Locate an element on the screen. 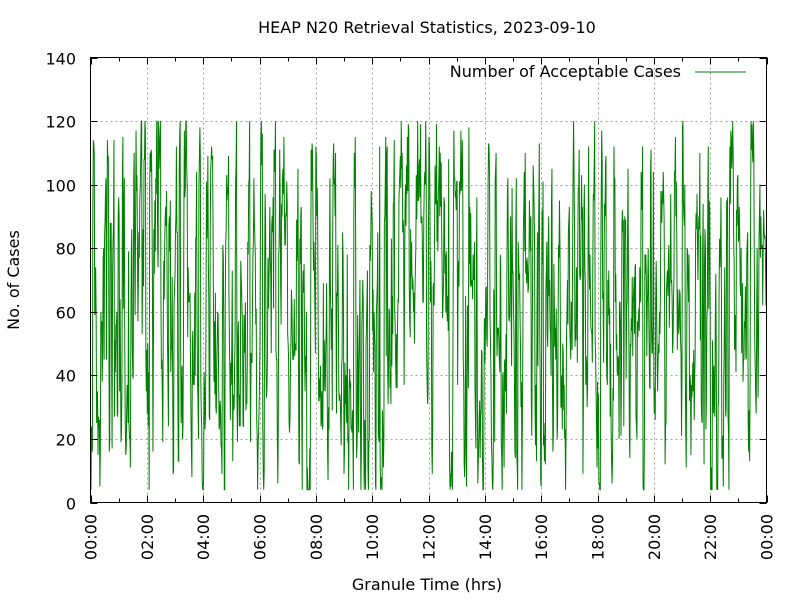 The height and width of the screenshot is (600, 800). legend: Number of Acceptable Cases is located at coordinates (598, 71).